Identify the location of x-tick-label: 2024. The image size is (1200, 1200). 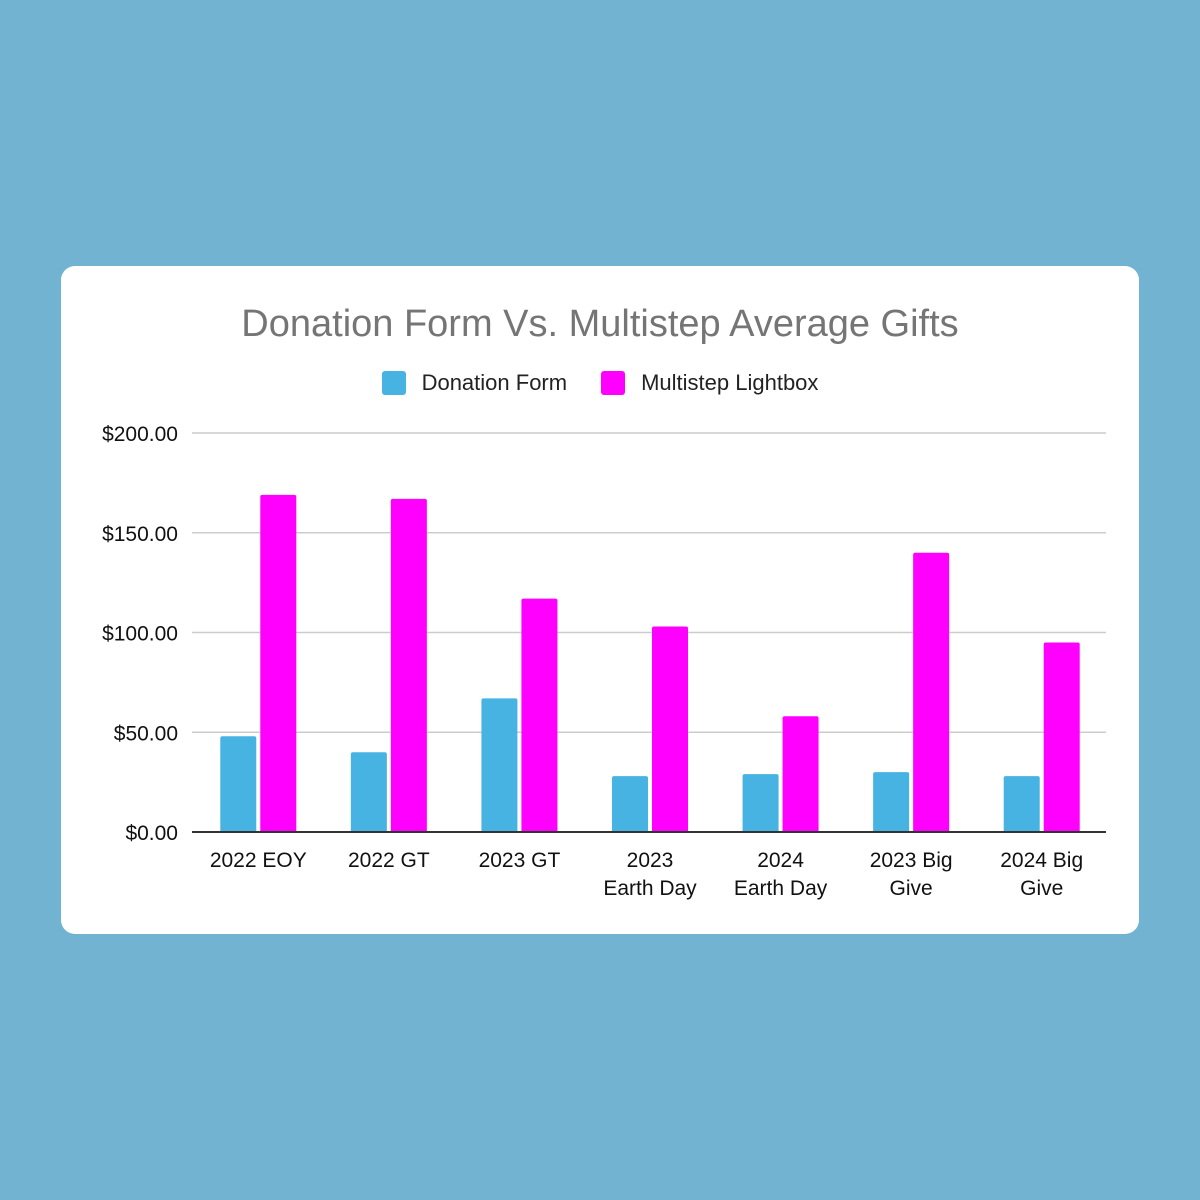
(780, 860).